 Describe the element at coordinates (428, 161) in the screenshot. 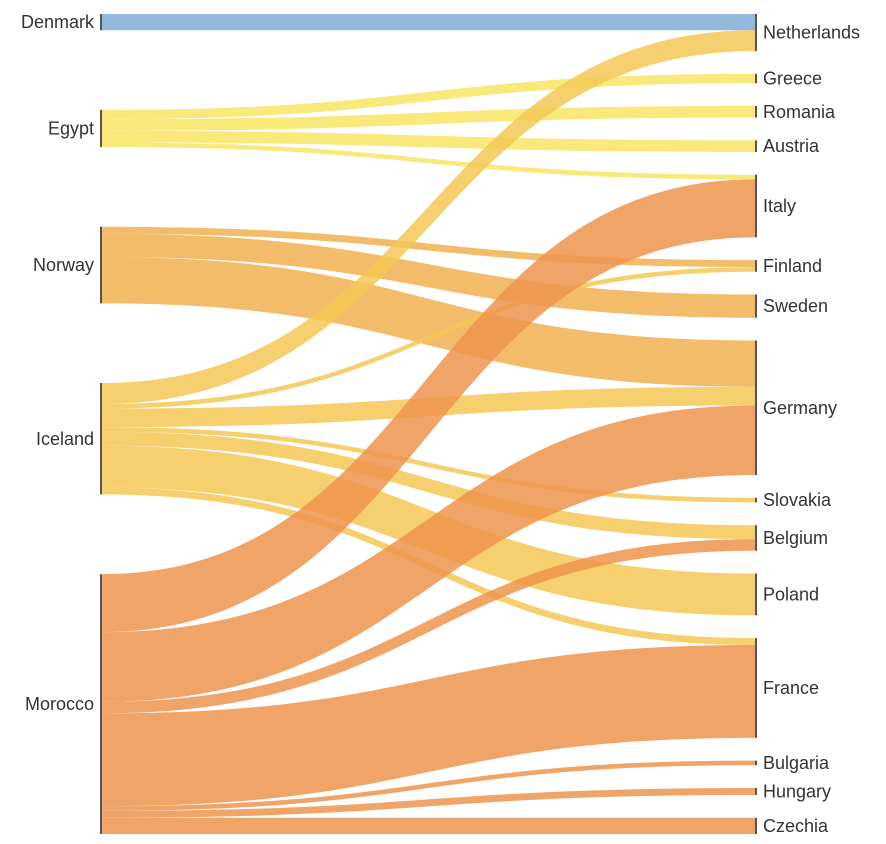

I see `link-egypt-to-italy` at that location.